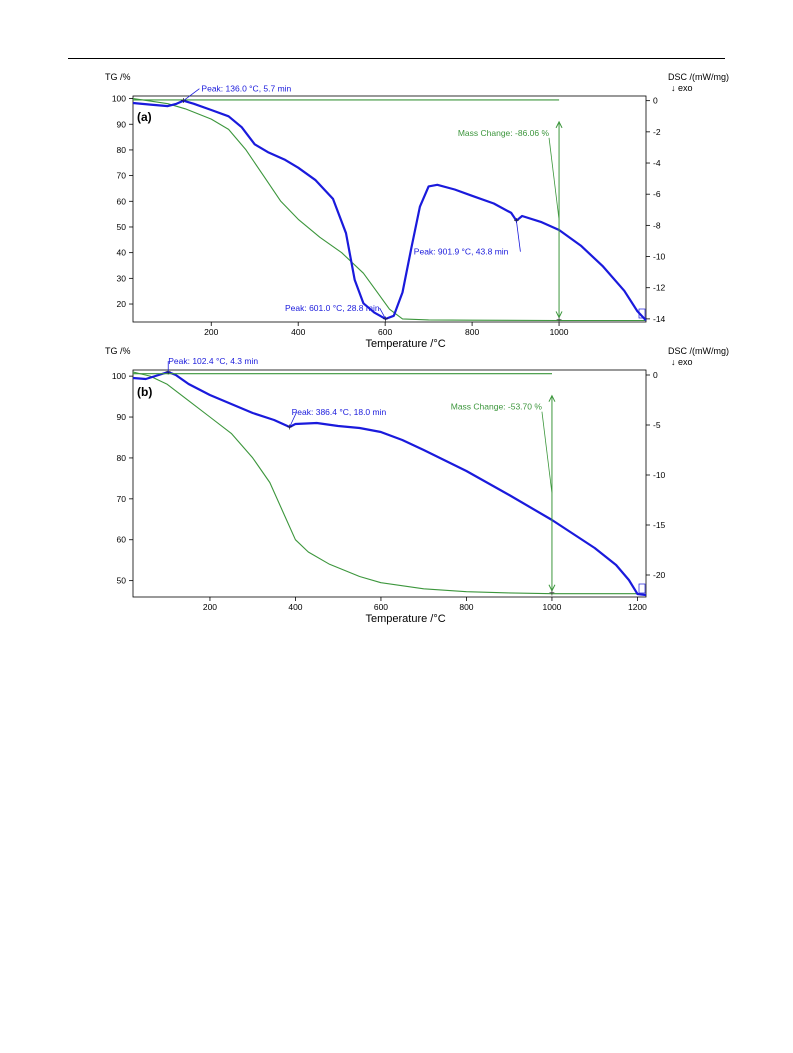  Describe the element at coordinates (637, 607) in the screenshot. I see `x-tick-label: 1200` at that location.